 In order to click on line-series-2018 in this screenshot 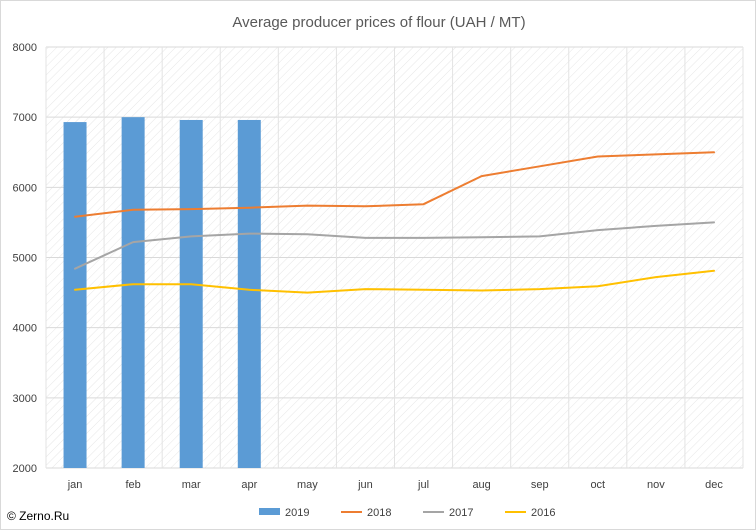, I will do `click(394, 184)`.